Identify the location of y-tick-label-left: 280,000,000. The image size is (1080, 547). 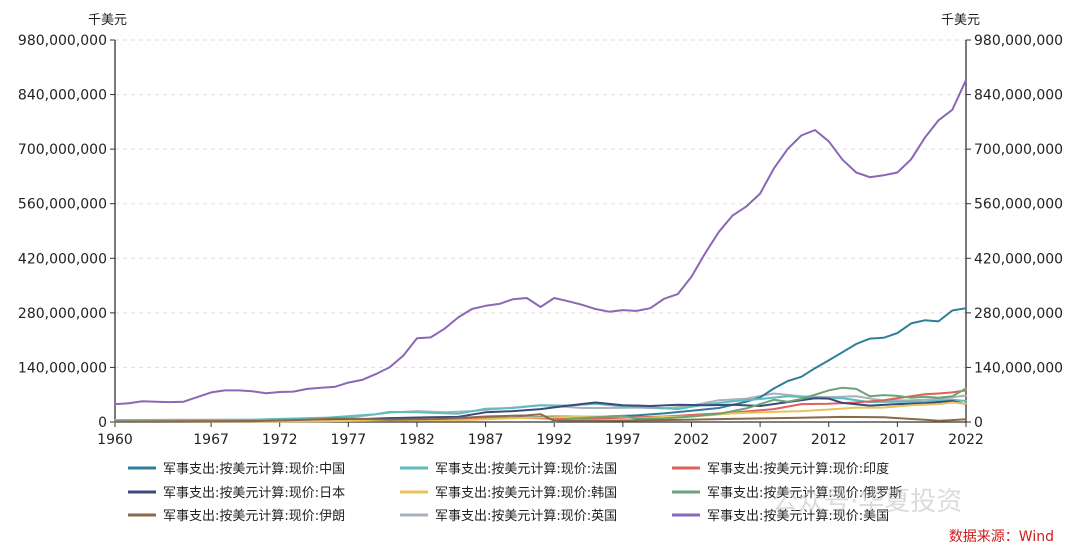
(62, 314).